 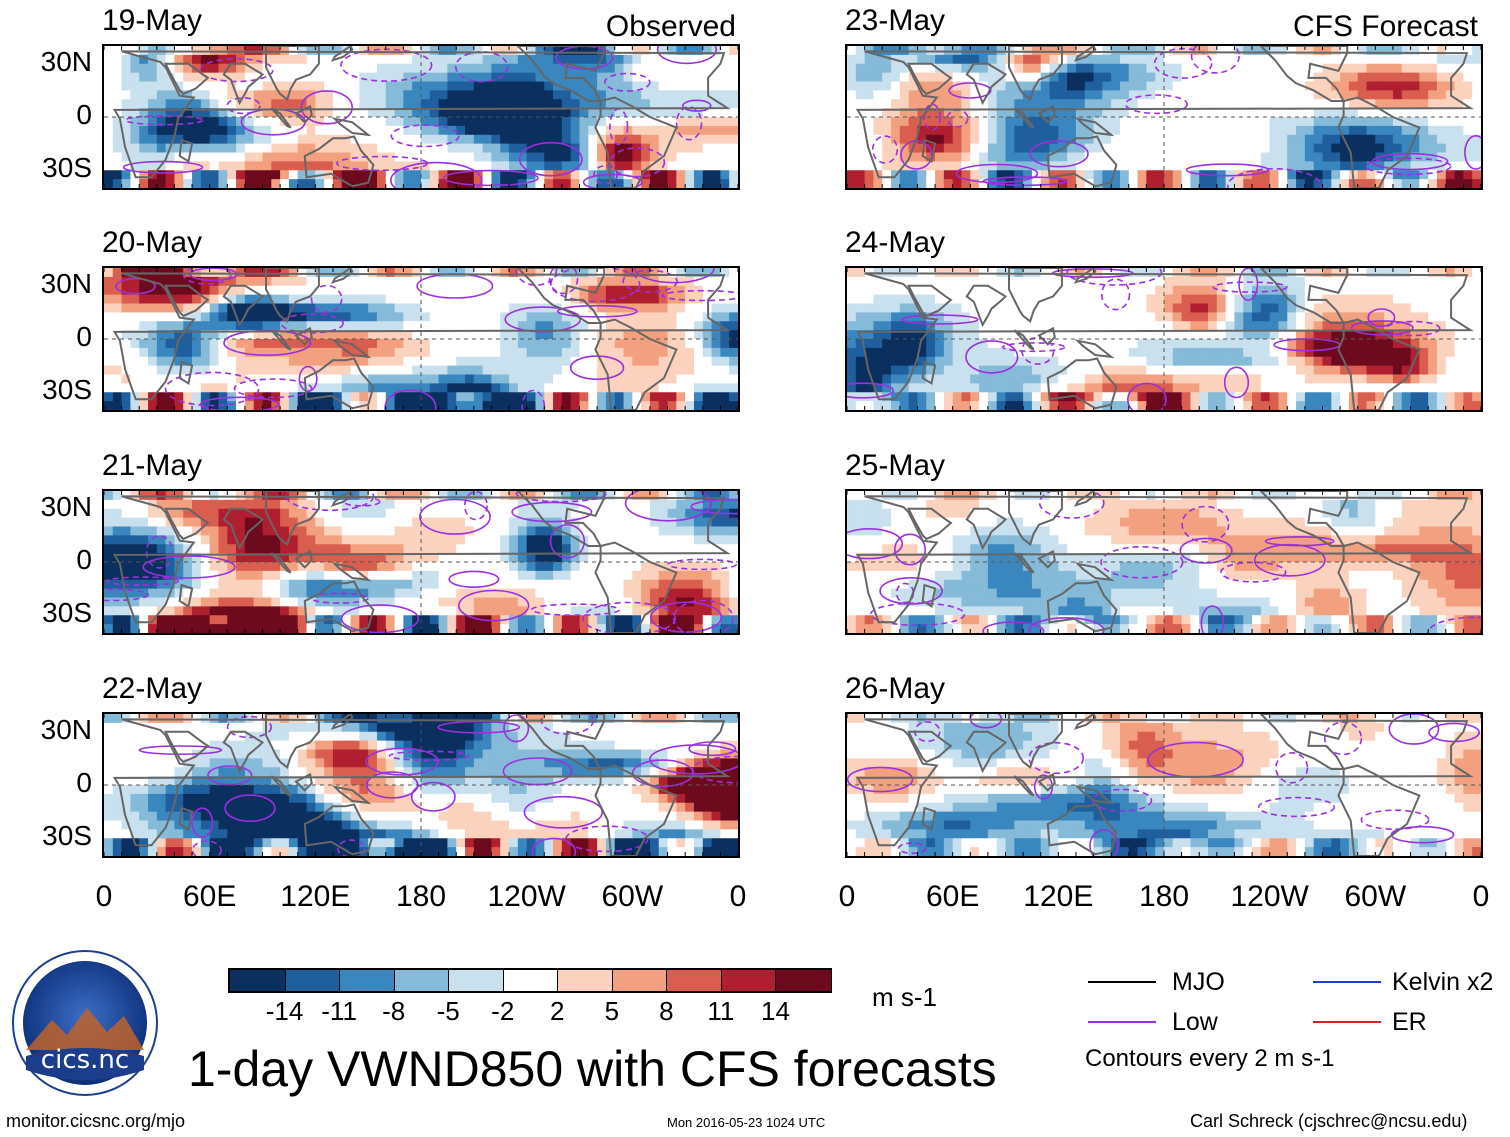 I want to click on legend-line-low, so click(x=1122, y=1022).